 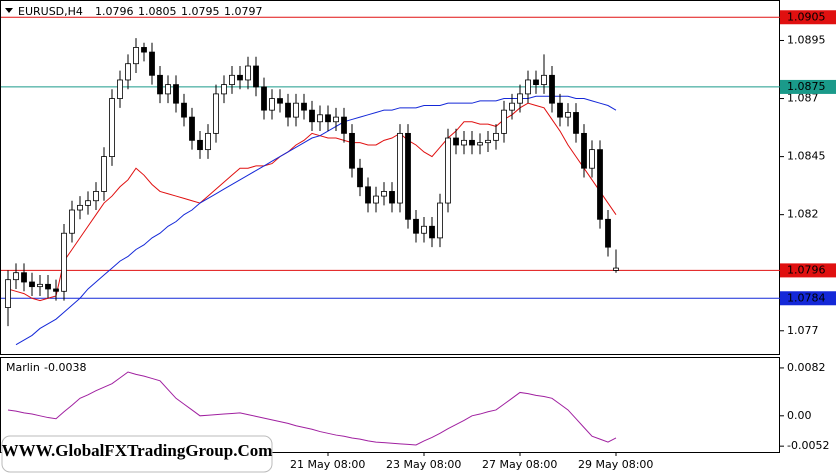 What do you see at coordinates (312, 408) in the screenshot?
I see `indicator-line` at bounding box center [312, 408].